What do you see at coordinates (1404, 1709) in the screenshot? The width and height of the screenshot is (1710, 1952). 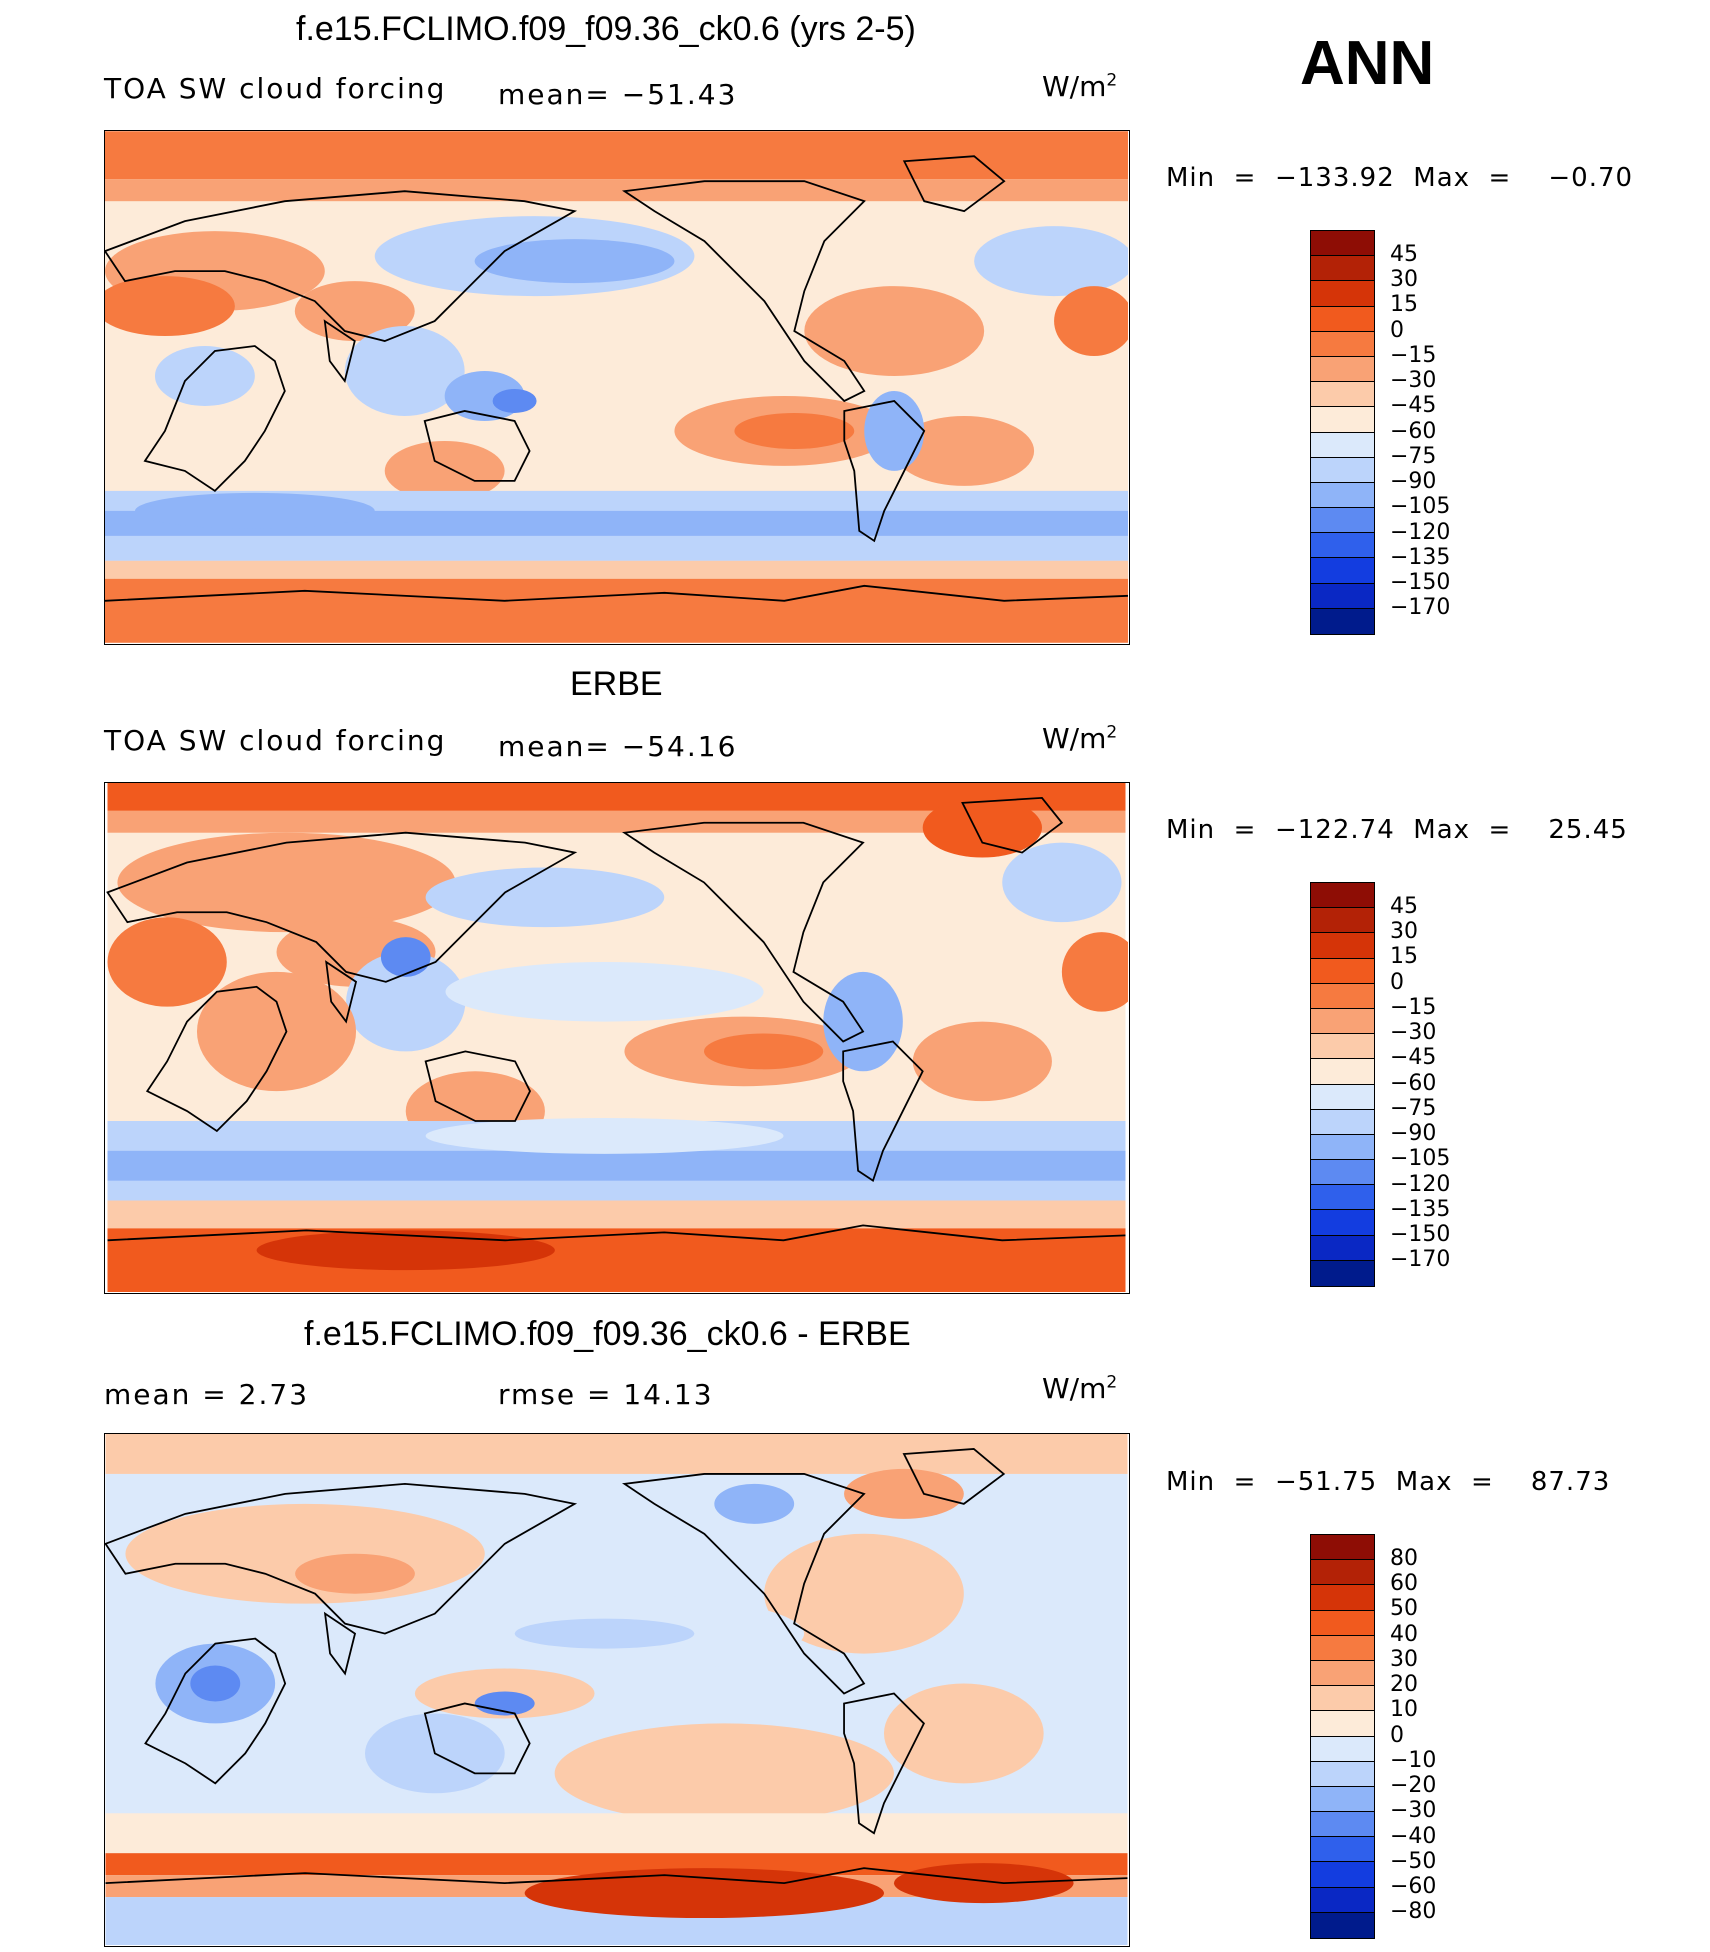 I see `colorbar-tick-label: 10` at bounding box center [1404, 1709].